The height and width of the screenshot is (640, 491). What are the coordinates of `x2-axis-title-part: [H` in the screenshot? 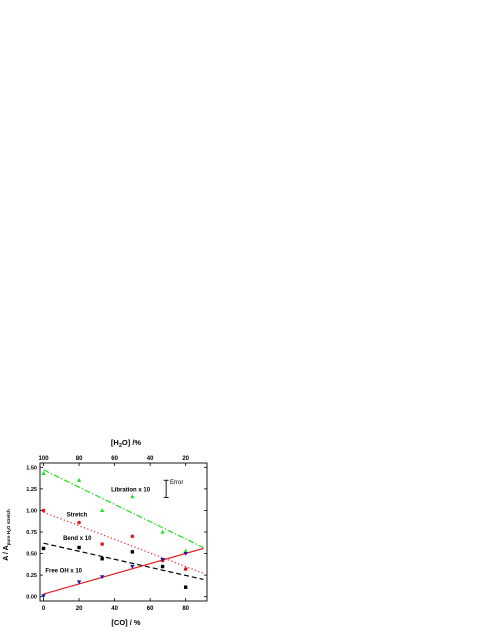 It's located at (115, 442).